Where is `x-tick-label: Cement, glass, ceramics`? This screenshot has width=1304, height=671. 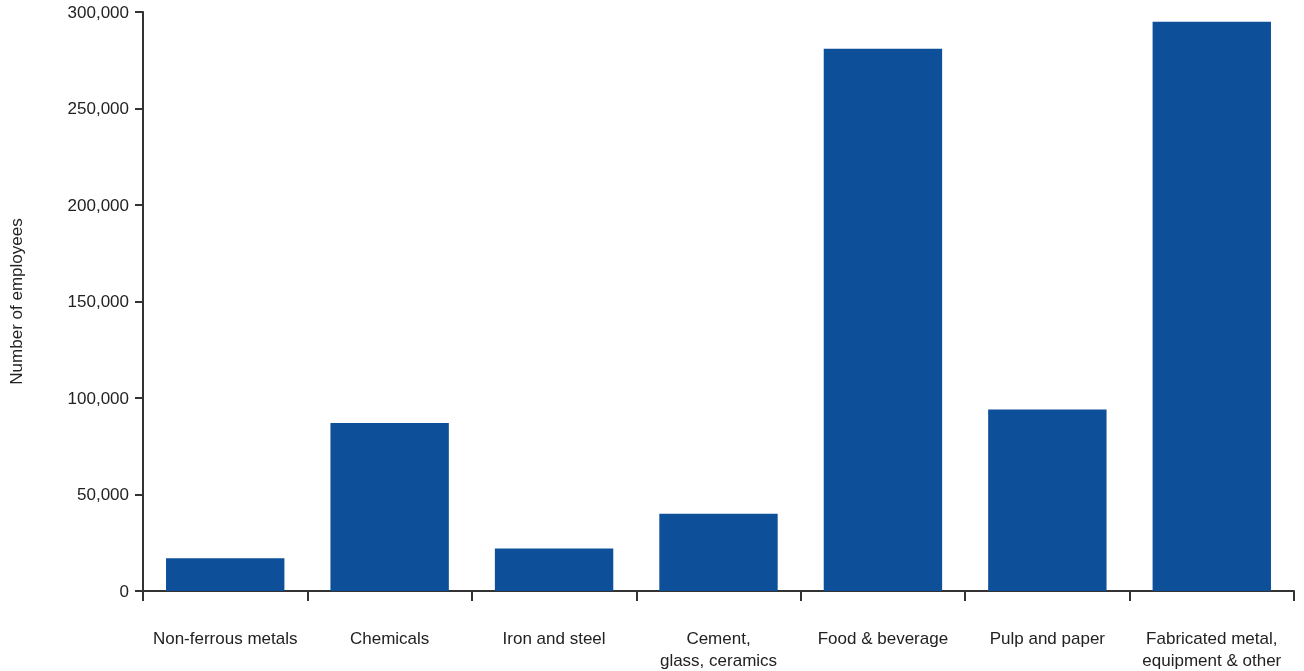
x-tick-label: Cement, glass, ceramics is located at coordinates (718, 649).